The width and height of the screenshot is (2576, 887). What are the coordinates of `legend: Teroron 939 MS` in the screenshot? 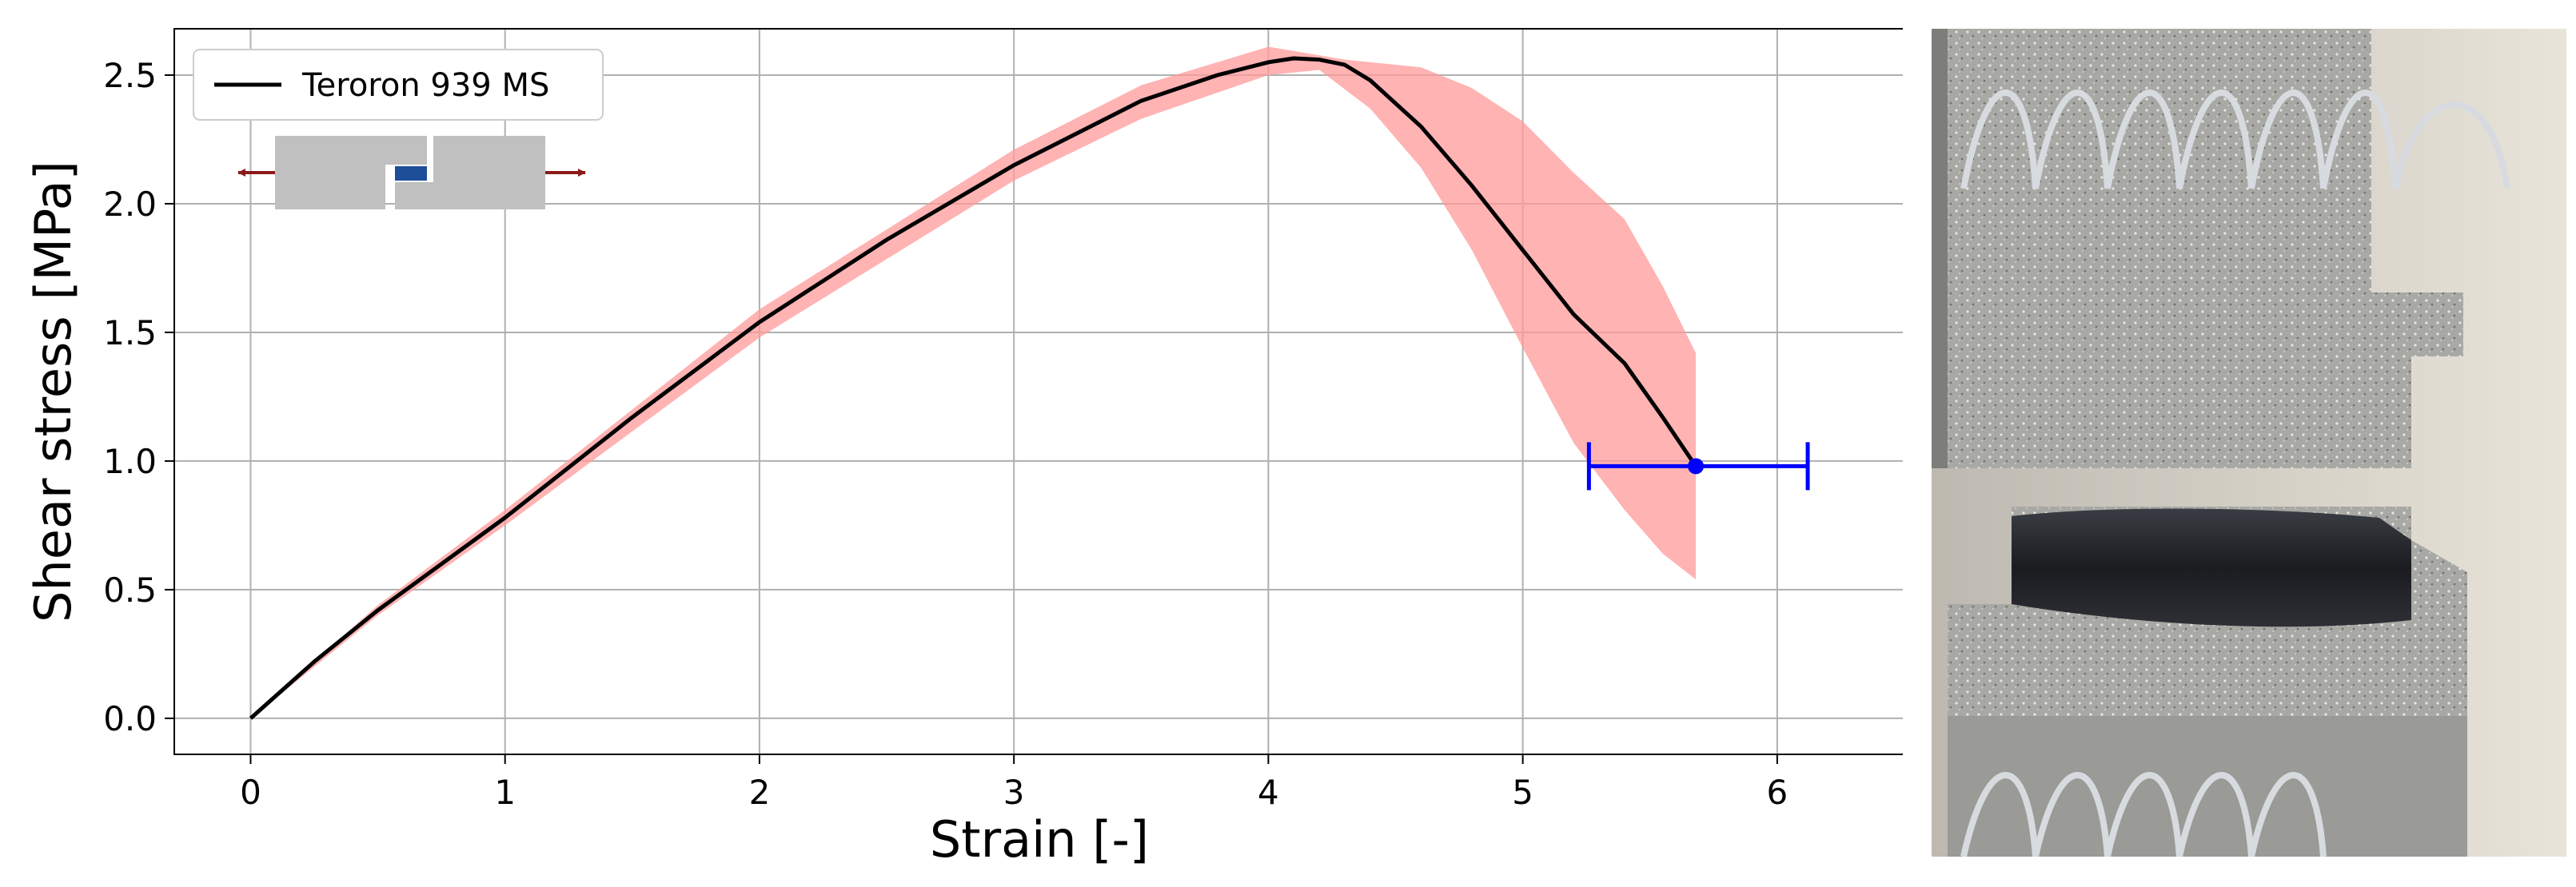 It's located at (399, 85).